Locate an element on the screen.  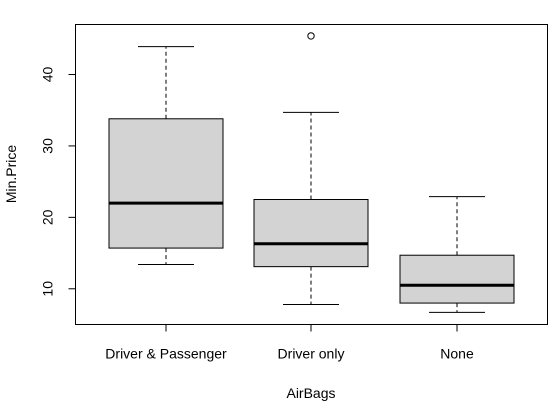
outlier-point is located at coordinates (311, 36).